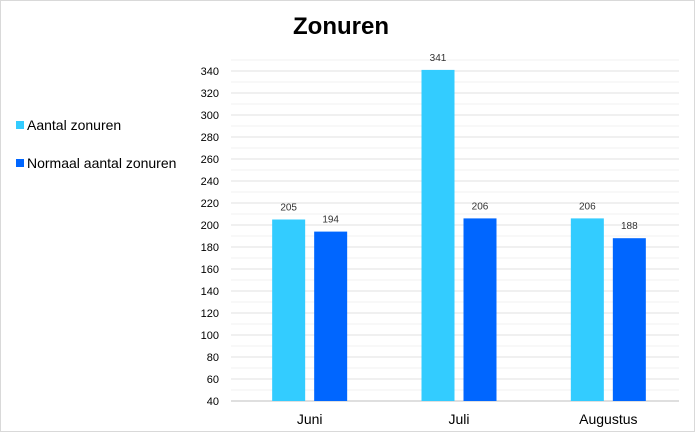 Image resolution: width=695 pixels, height=432 pixels. Describe the element at coordinates (210, 138) in the screenshot. I see `y-tick-label: 280` at that location.